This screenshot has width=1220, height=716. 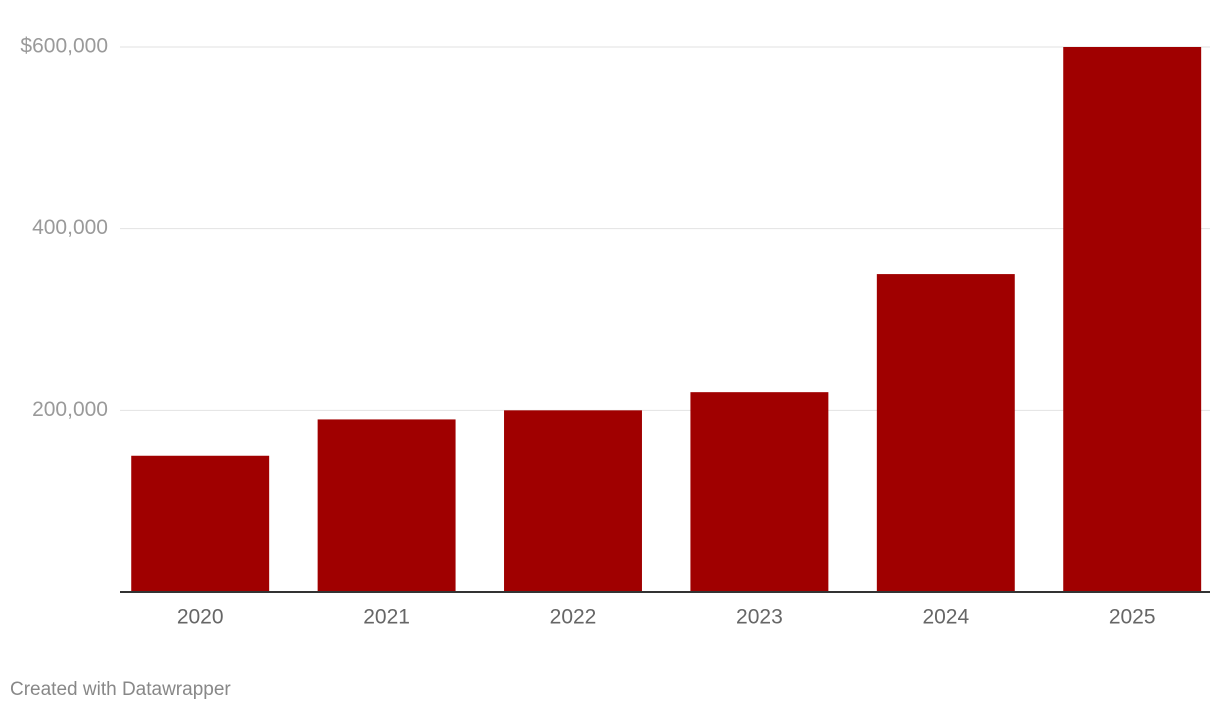 I want to click on y-tick-label: 400,000, so click(x=70, y=227).